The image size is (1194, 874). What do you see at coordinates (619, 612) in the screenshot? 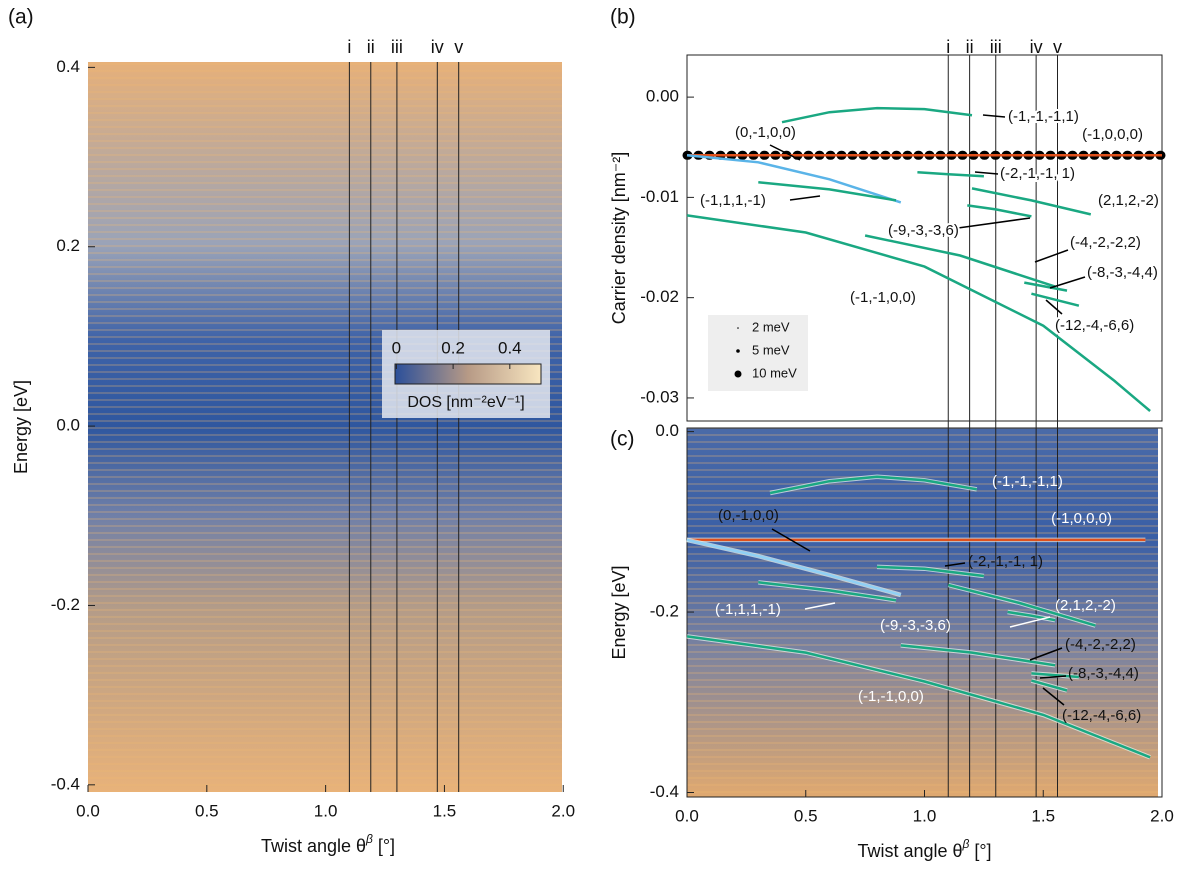
I see `y-axis-label: Energy [eV]` at bounding box center [619, 612].